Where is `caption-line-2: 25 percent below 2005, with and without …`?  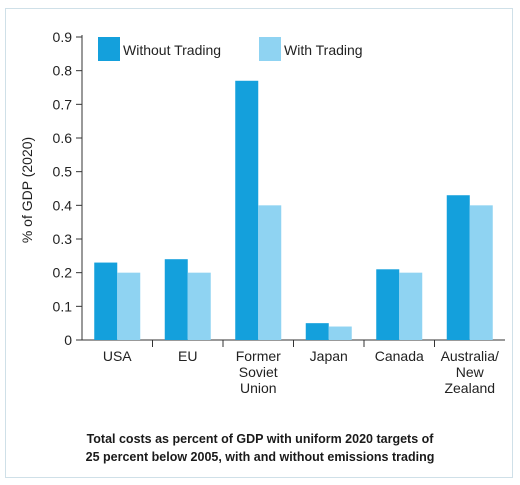 caption-line-2: 25 percent below 2005, with and without … is located at coordinates (260, 457).